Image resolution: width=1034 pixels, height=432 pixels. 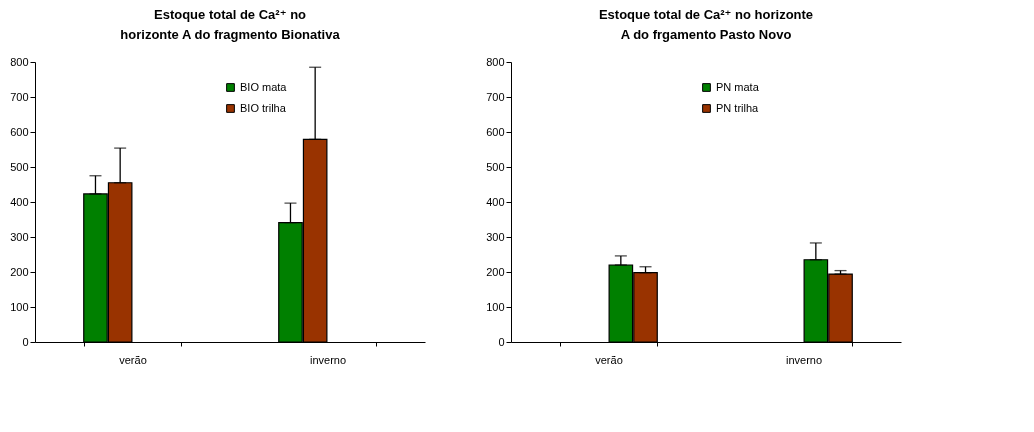 What do you see at coordinates (738, 107) in the screenshot?
I see `legend-label: PN trilha` at bounding box center [738, 107].